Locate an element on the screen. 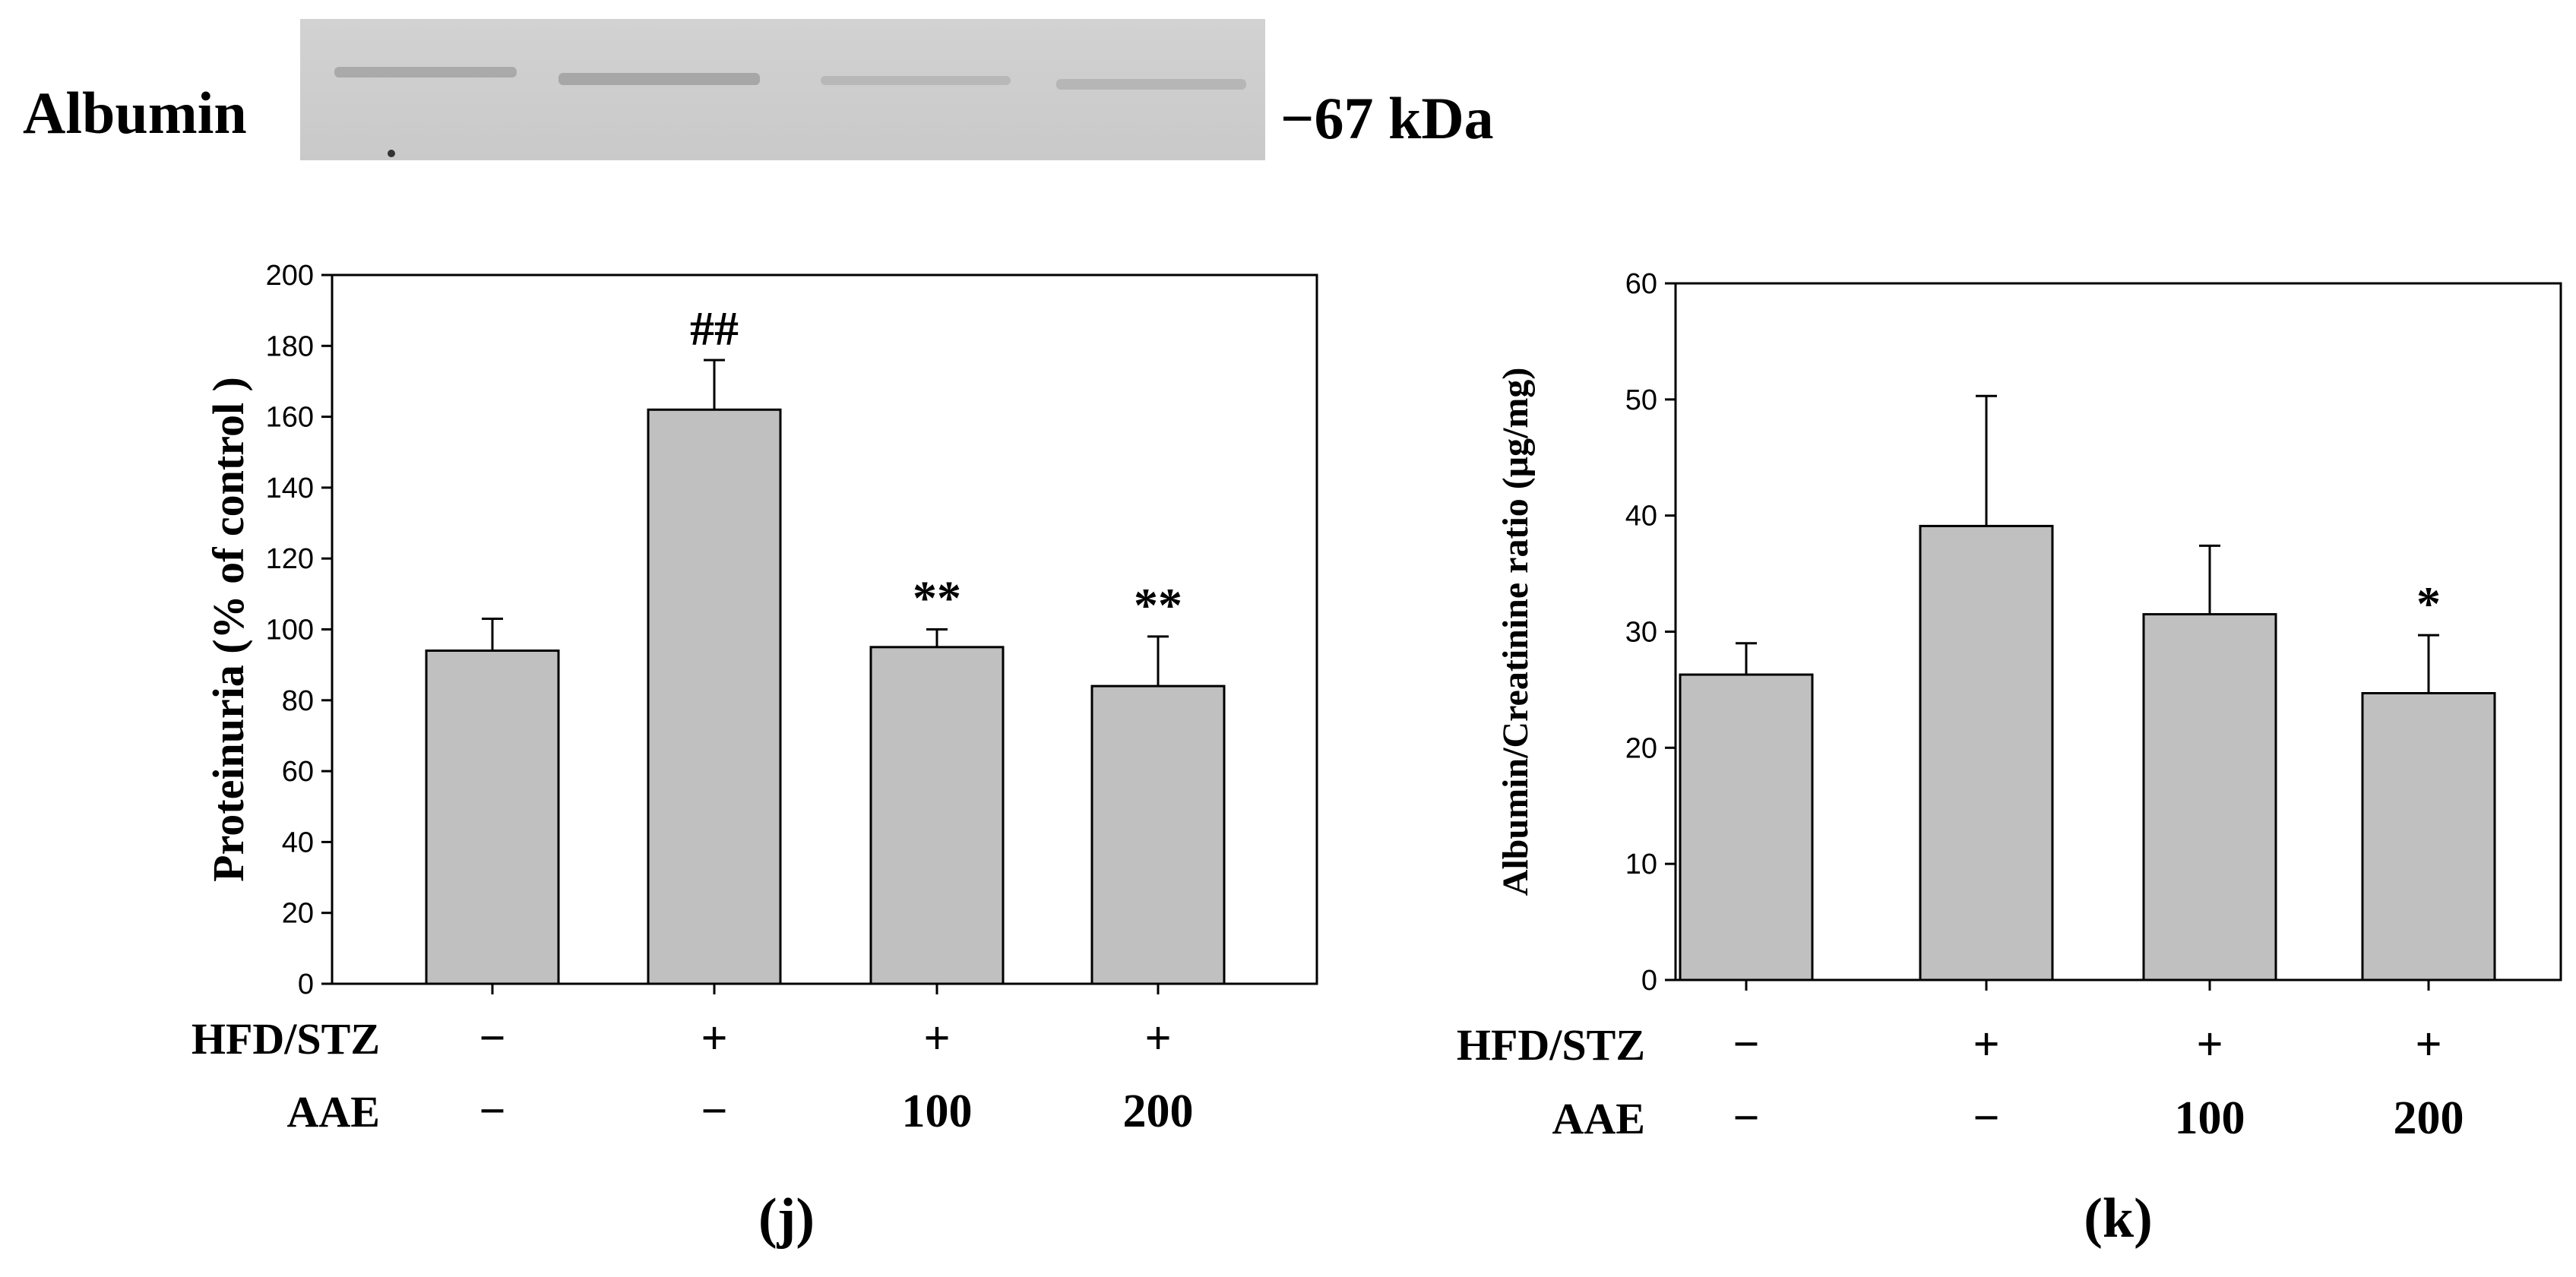  y-tick-label: 180 is located at coordinates (290, 346).